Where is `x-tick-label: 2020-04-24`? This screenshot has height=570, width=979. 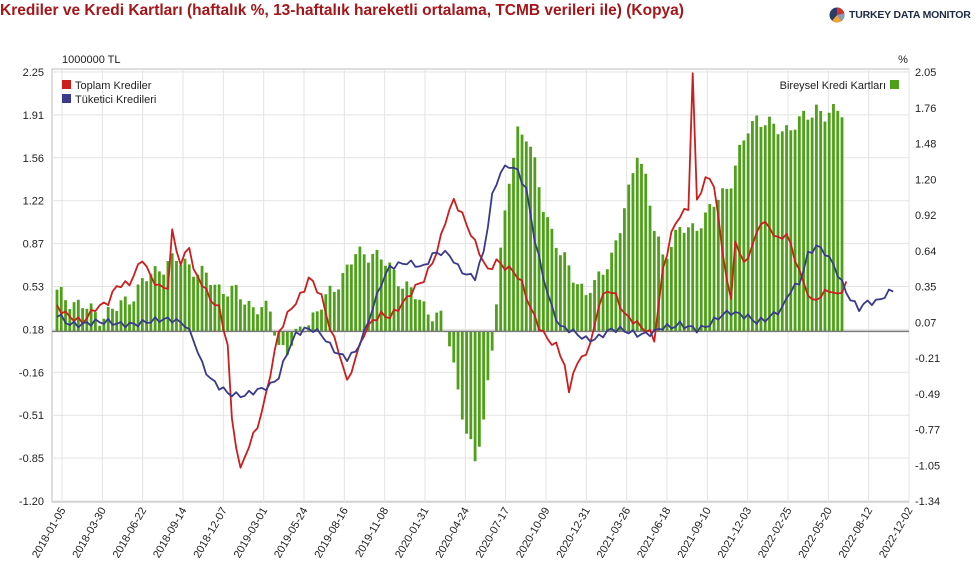
x-tick-label: 2020-04-24 is located at coordinates (452, 533).